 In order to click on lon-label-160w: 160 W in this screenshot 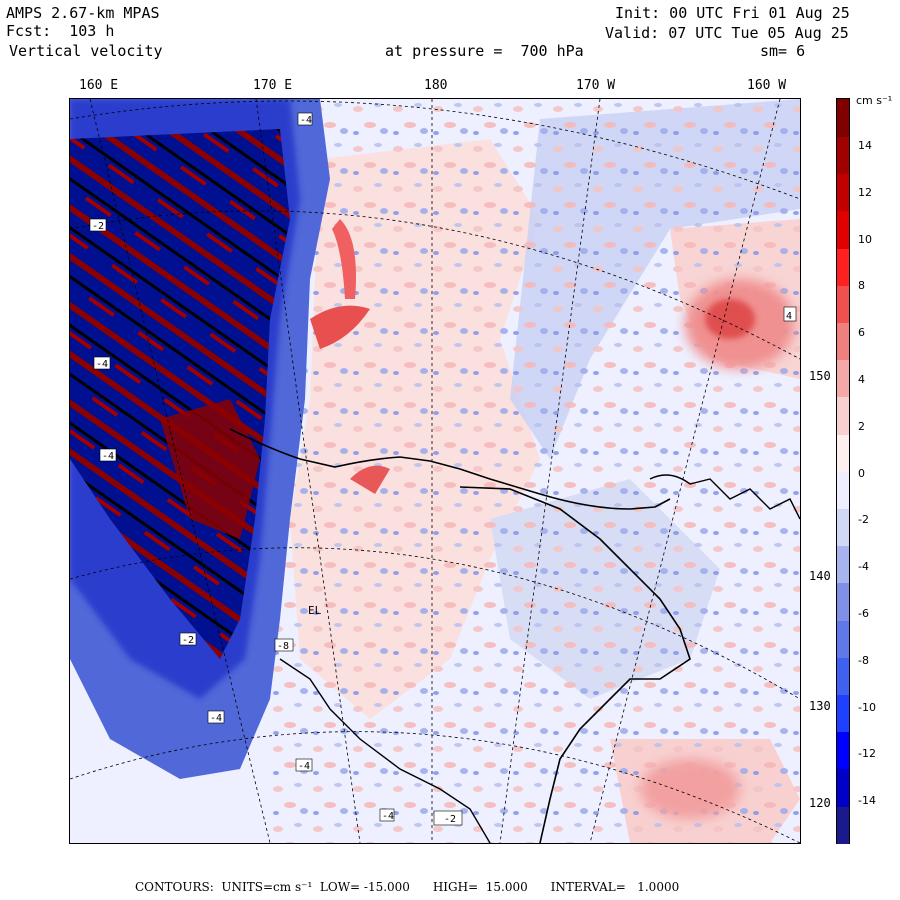, I will do `click(767, 85)`.